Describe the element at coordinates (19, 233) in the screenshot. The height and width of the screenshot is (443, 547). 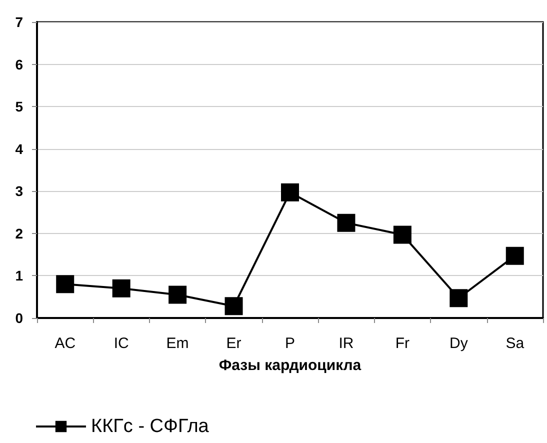
I see `y-tick-label: 2` at that location.